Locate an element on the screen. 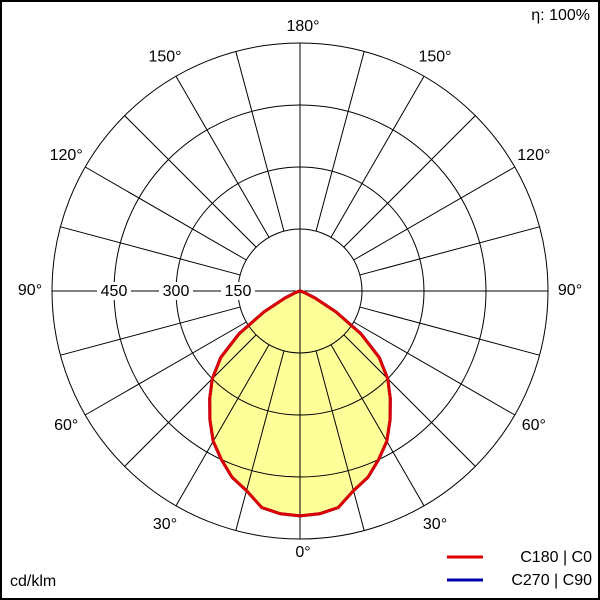 The image size is (600, 600). r-tick-label: 450 is located at coordinates (114, 291).